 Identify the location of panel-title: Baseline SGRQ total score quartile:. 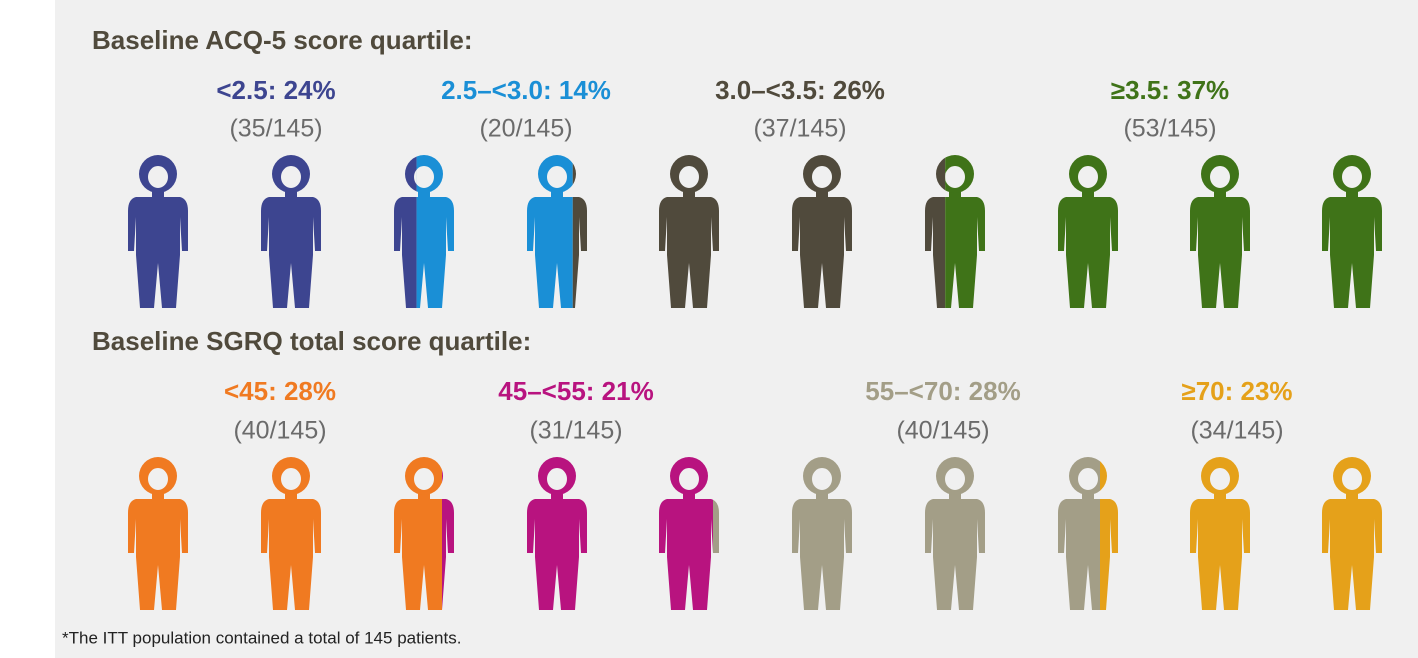
(311, 341).